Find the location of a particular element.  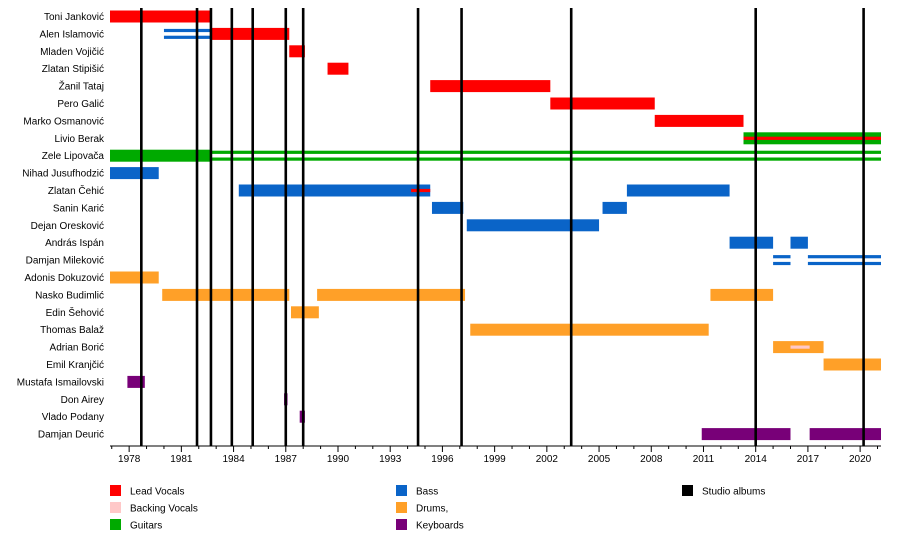

member-label-nihad-jusufhodzic: Nihad Jusufhodzić is located at coordinates (63, 174).